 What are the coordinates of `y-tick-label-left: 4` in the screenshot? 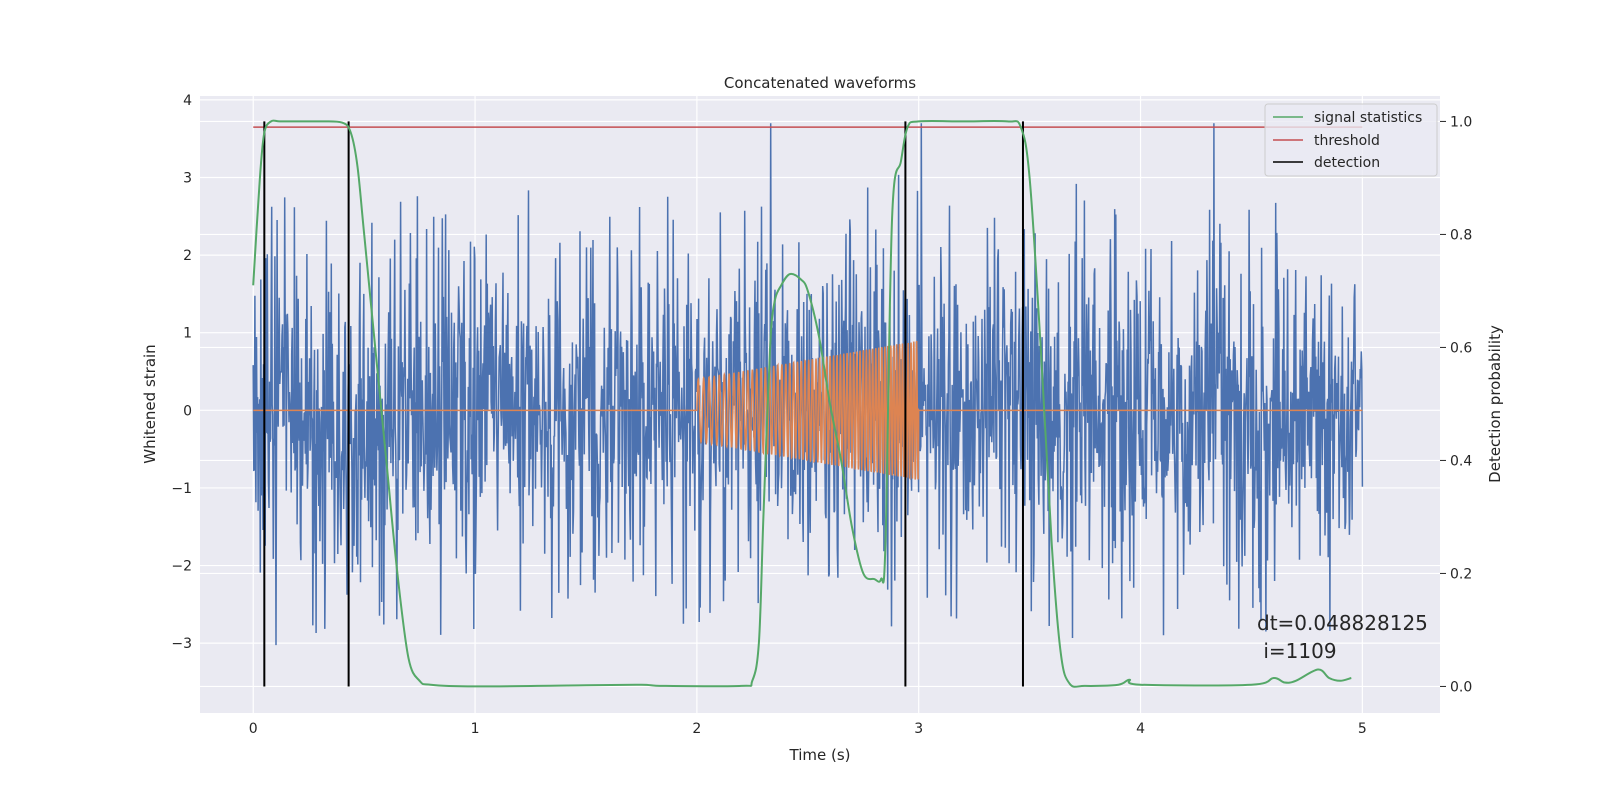 It's located at (187, 101).